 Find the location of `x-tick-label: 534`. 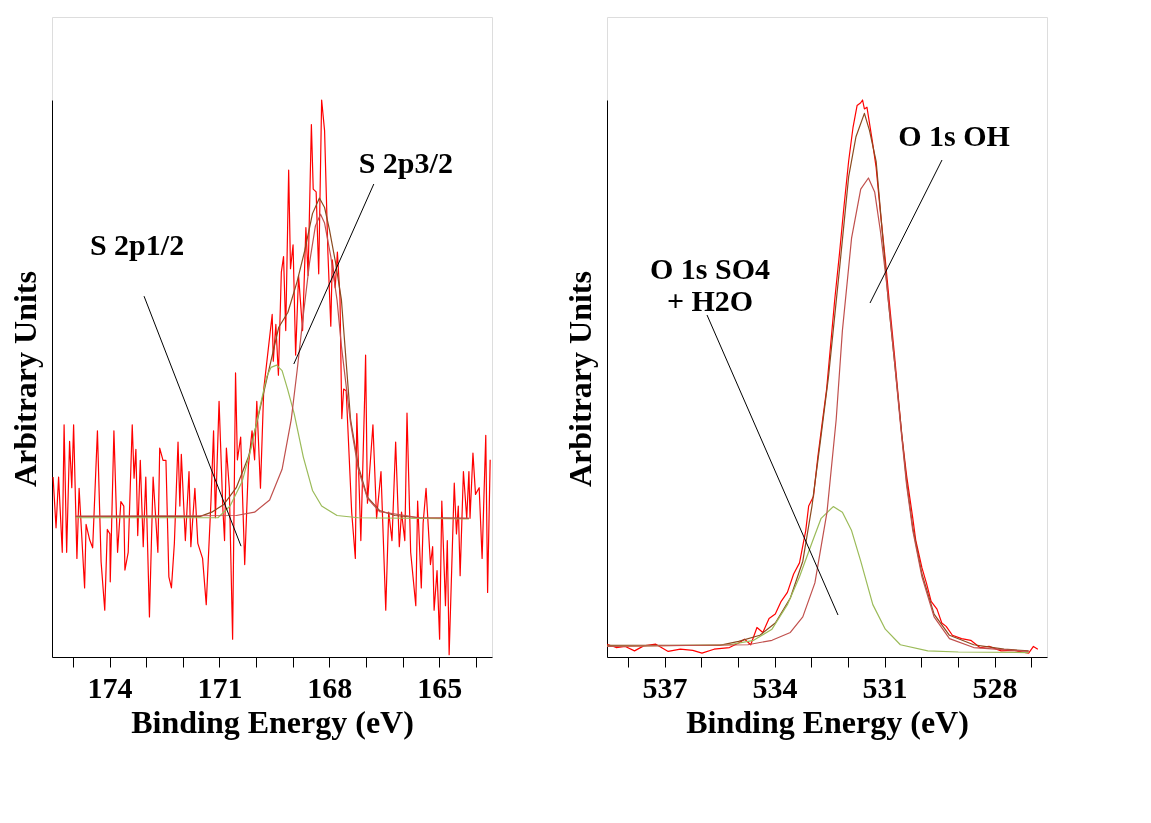

x-tick-label: 534 is located at coordinates (775, 687).